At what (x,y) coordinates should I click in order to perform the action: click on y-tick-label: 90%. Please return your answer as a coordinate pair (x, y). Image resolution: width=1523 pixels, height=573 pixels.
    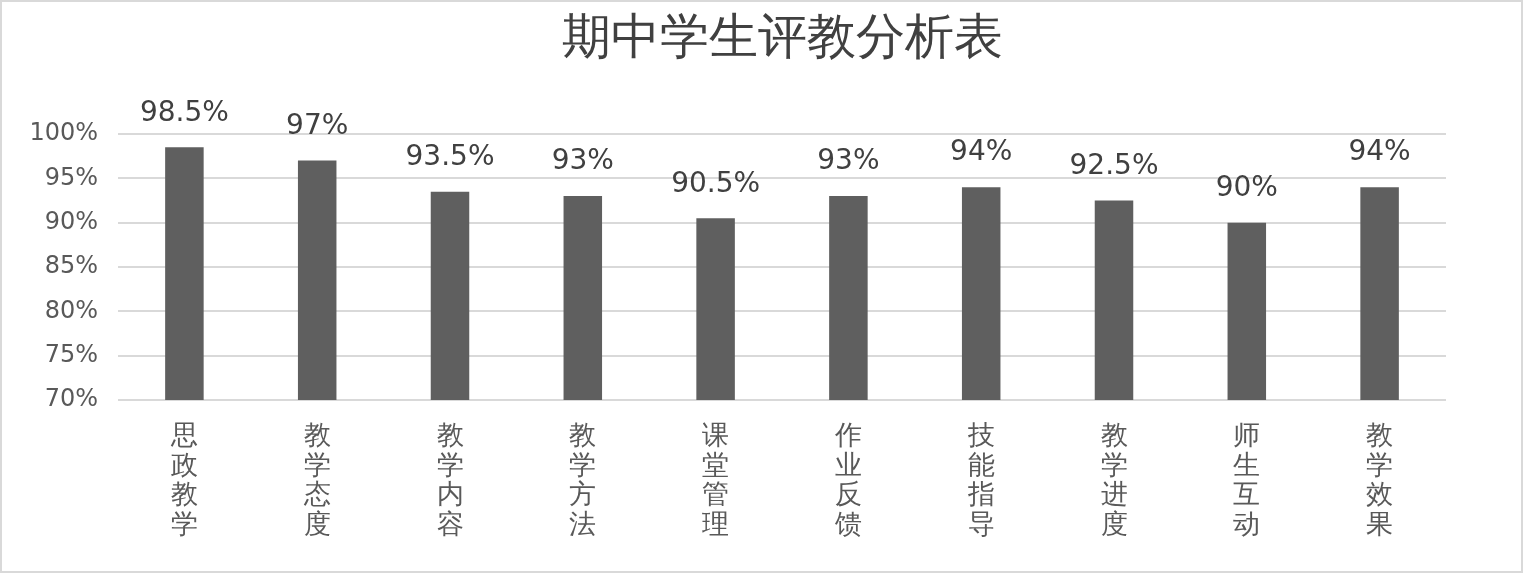
    Looking at the image, I should click on (71, 220).